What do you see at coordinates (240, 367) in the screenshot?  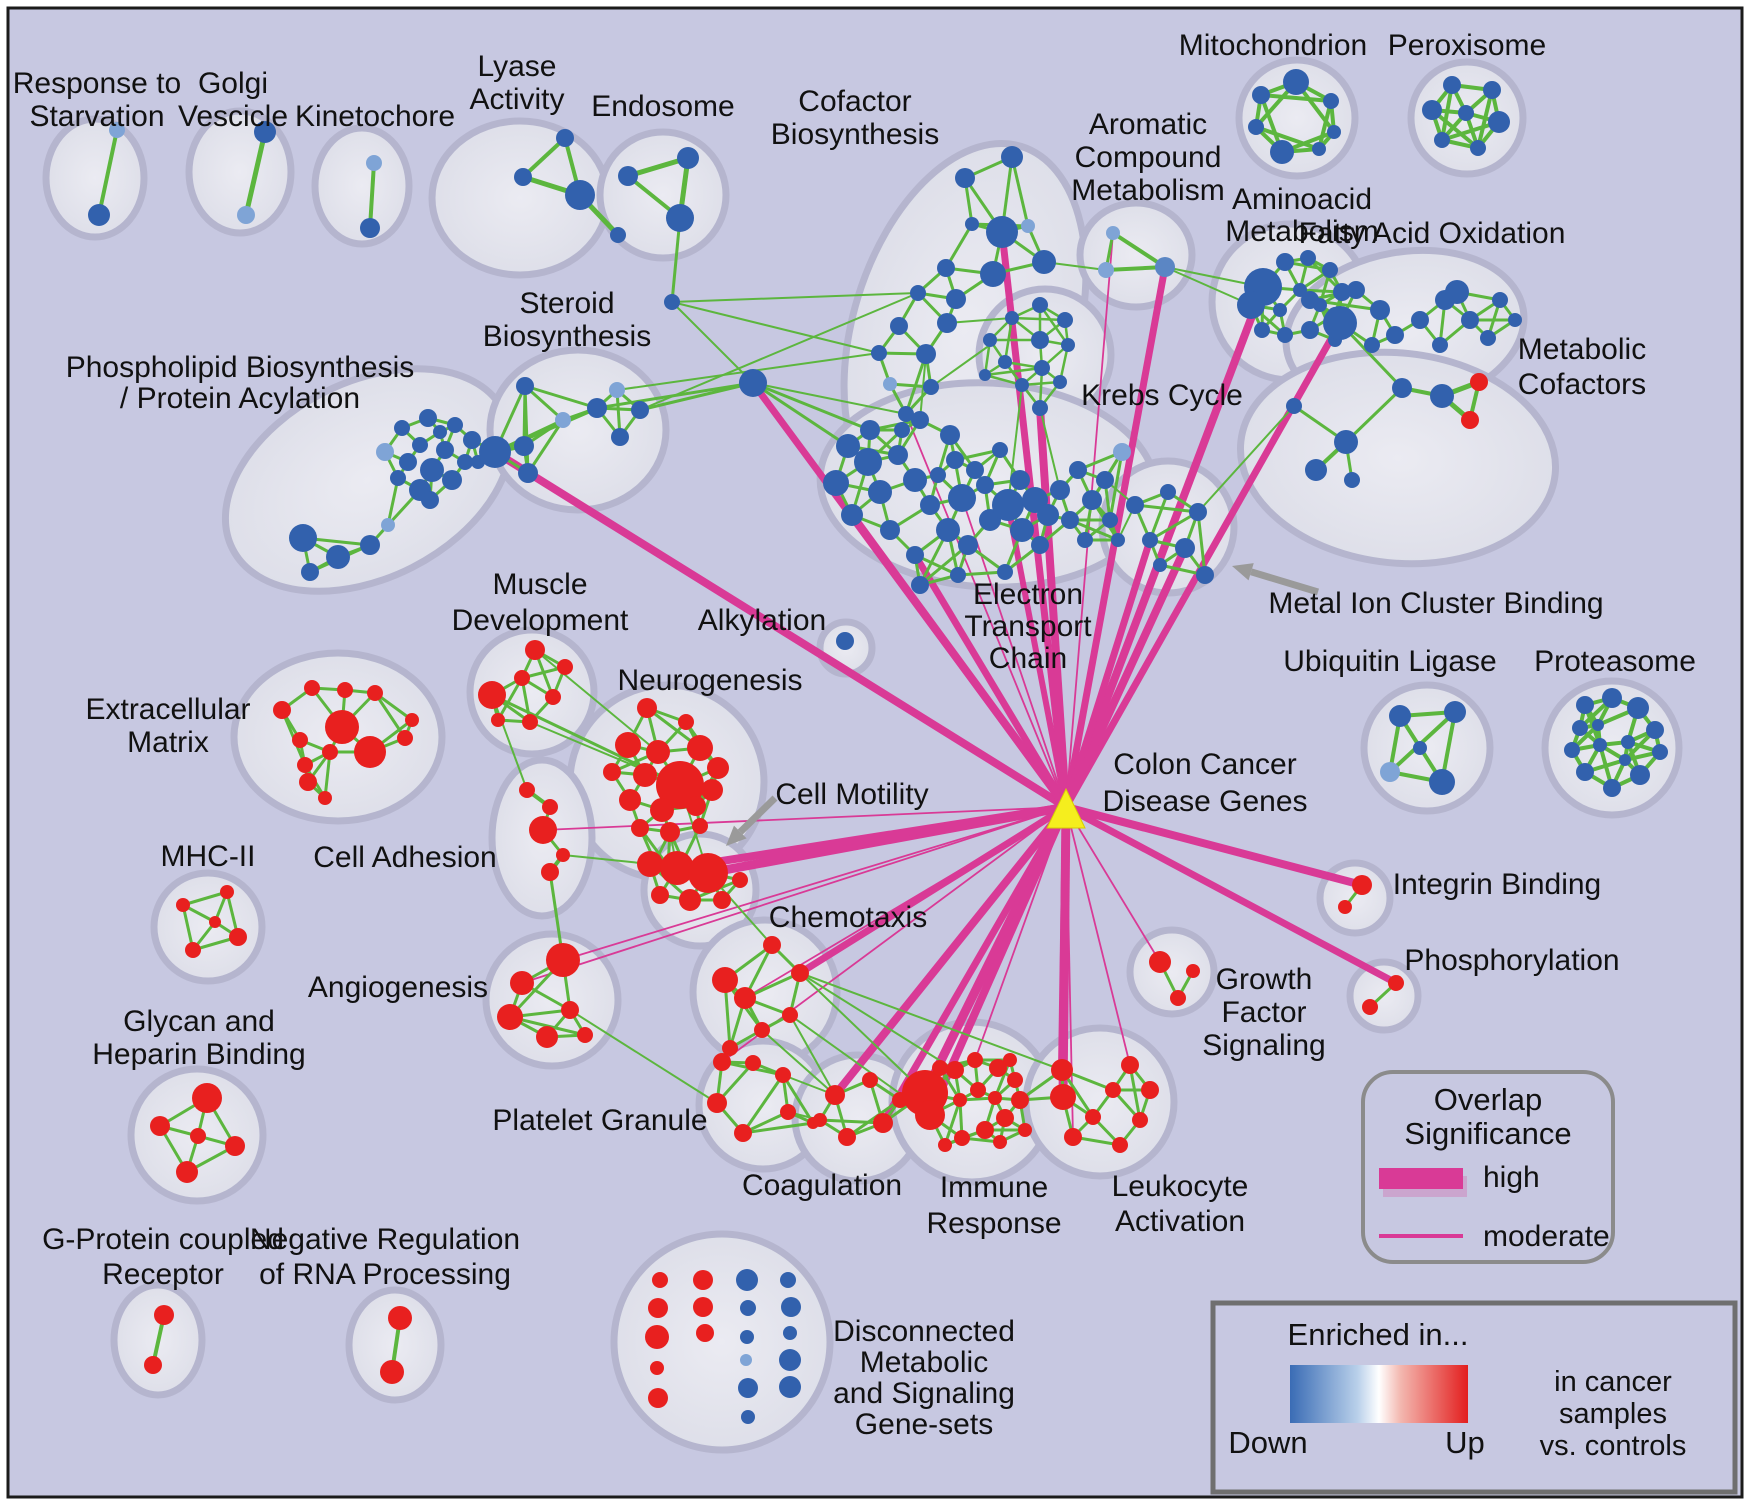 I see `phospholipid-protein-acylation-label: Phospholipid Biosynthesis` at bounding box center [240, 367].